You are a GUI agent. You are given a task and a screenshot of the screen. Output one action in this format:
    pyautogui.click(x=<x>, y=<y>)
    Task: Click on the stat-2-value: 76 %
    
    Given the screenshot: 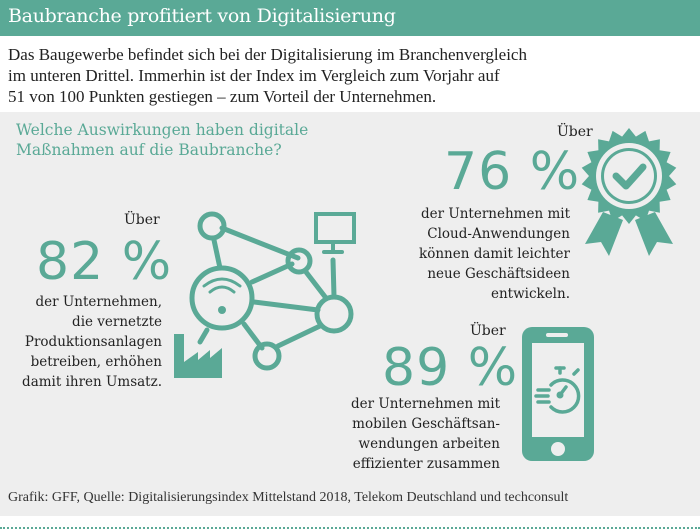 What is the action you would take?
    pyautogui.click(x=512, y=172)
    